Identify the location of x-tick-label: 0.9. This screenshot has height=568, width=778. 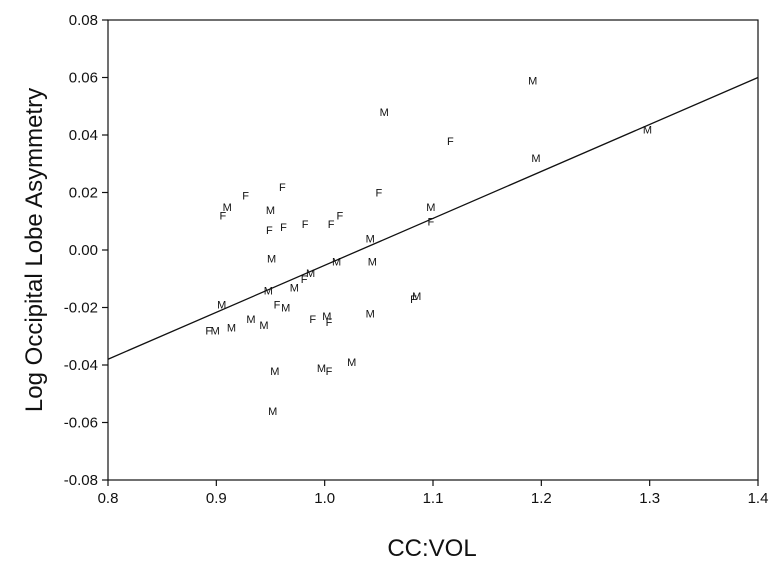
(216, 498).